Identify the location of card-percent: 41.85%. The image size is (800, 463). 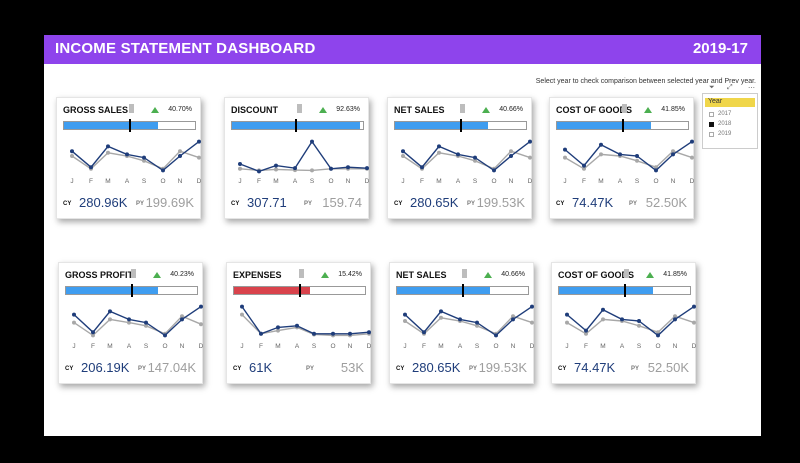
(675, 274).